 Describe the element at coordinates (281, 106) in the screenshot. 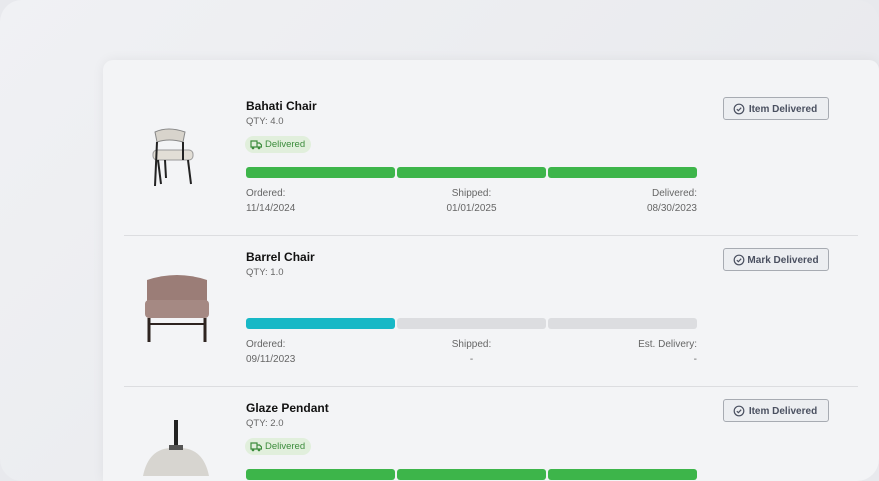

I see `item-name: Bahati Chair` at that location.